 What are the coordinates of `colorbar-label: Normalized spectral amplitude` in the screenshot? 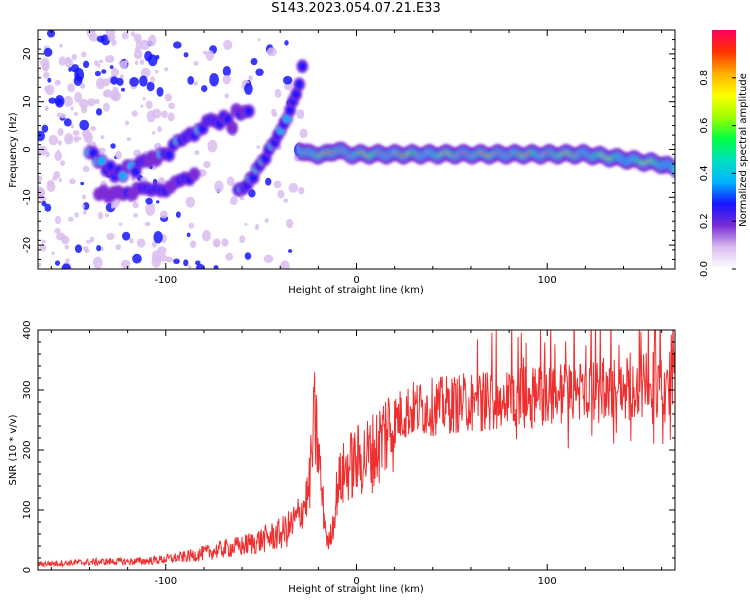 It's located at (743, 150).